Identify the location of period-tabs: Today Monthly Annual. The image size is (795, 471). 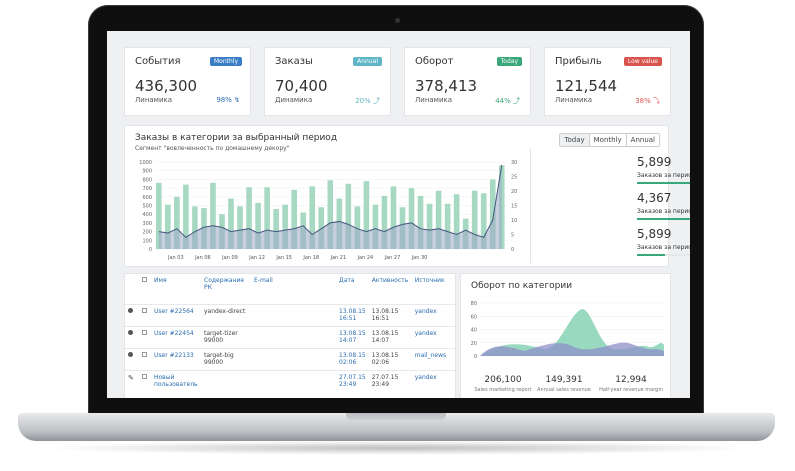
(609, 140).